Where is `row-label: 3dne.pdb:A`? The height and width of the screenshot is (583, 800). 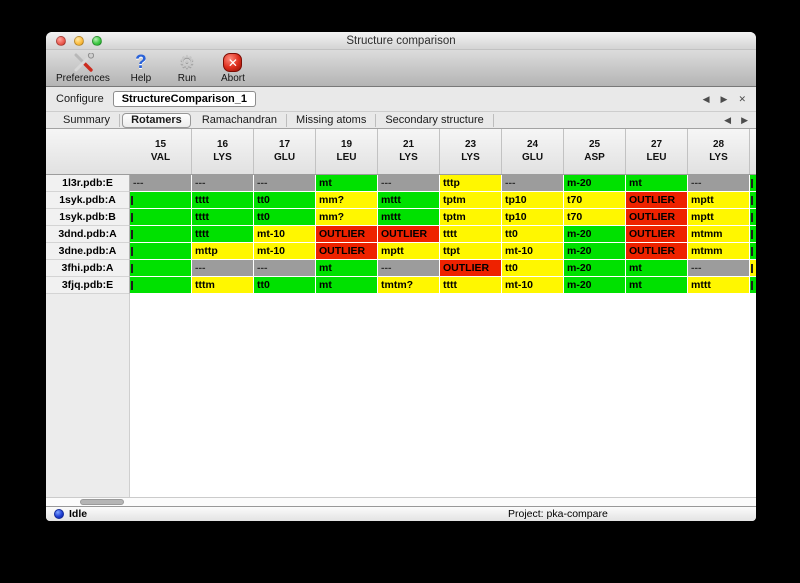 row-label: 3dne.pdb:A is located at coordinates (88, 251).